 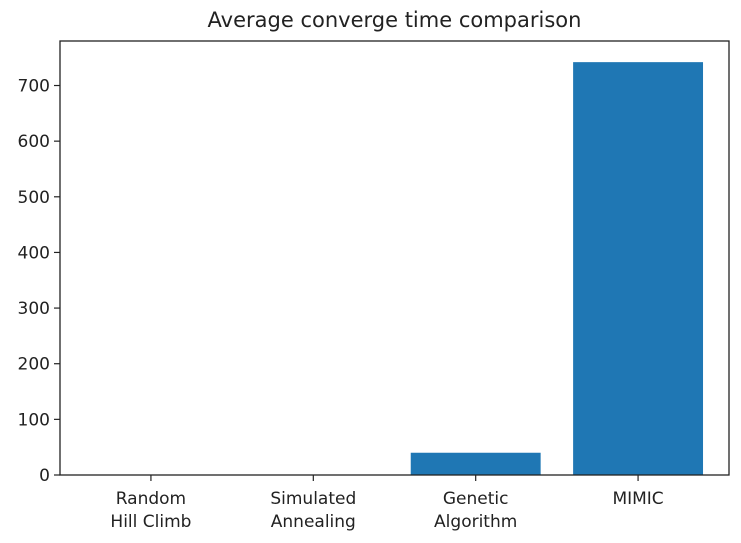 I want to click on x-tick-label: Simulated Annealing, so click(x=313, y=510).